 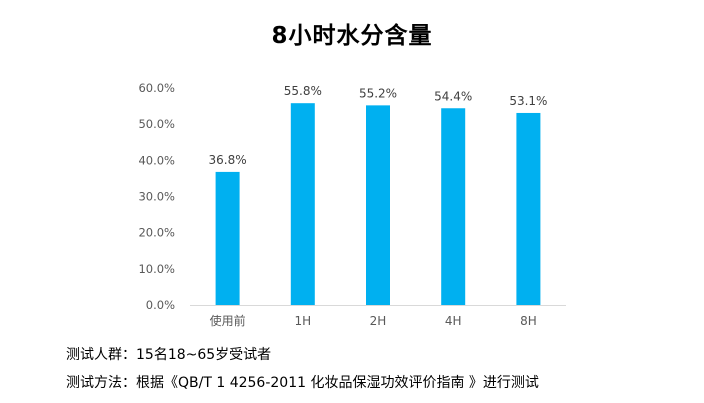 What do you see at coordinates (169, 355) in the screenshot?
I see `test-subjects-note: 测试人群：15名18~65岁受试者` at bounding box center [169, 355].